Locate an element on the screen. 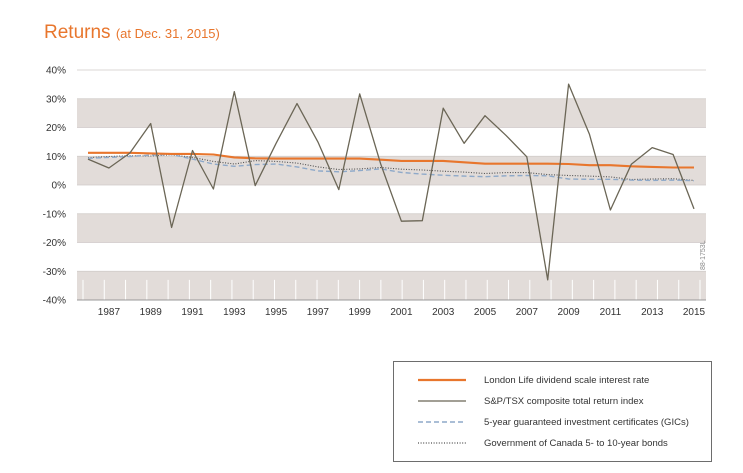 This screenshot has width=743, height=473. y-tick-label: 0% is located at coordinates (59, 186).